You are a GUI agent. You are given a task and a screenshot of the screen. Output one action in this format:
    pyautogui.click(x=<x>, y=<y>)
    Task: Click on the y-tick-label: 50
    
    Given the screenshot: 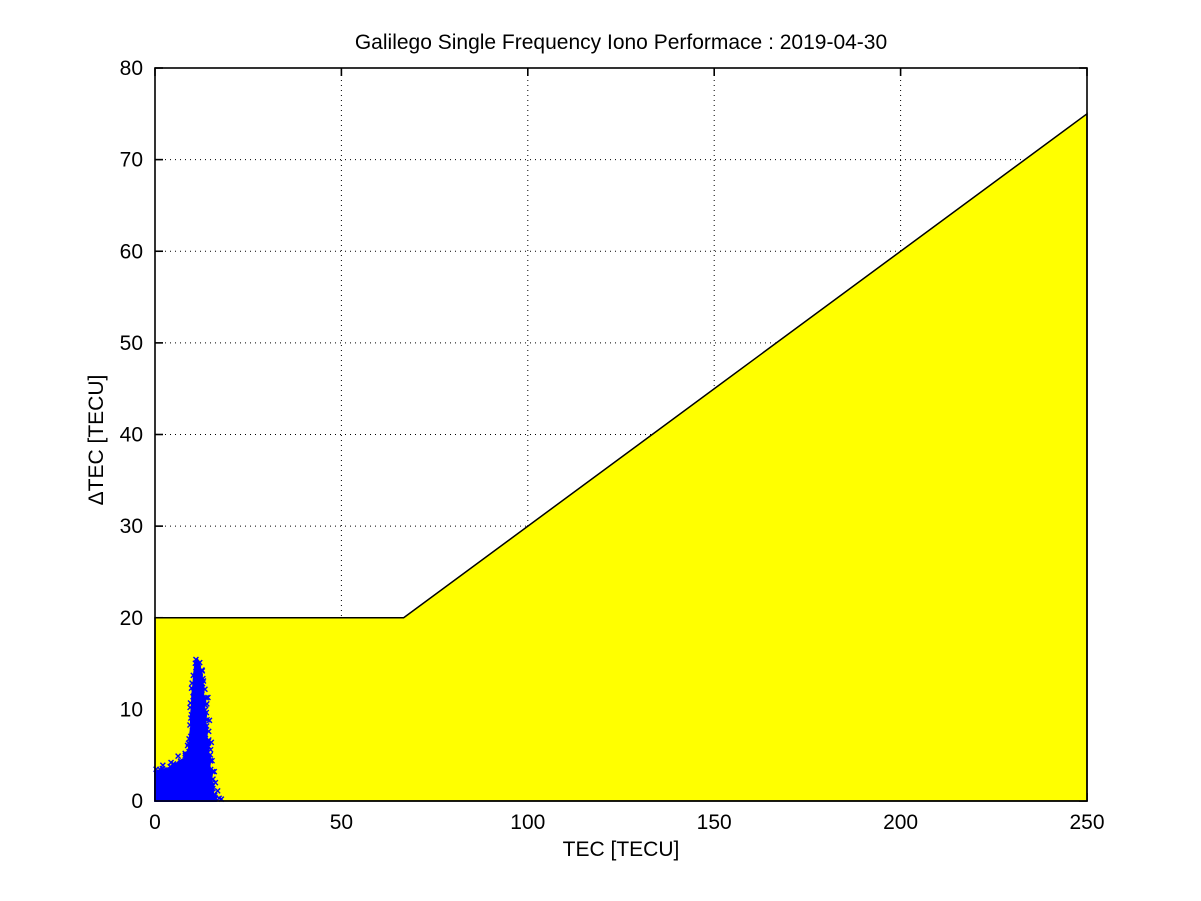 What is the action you would take?
    pyautogui.click(x=131, y=343)
    